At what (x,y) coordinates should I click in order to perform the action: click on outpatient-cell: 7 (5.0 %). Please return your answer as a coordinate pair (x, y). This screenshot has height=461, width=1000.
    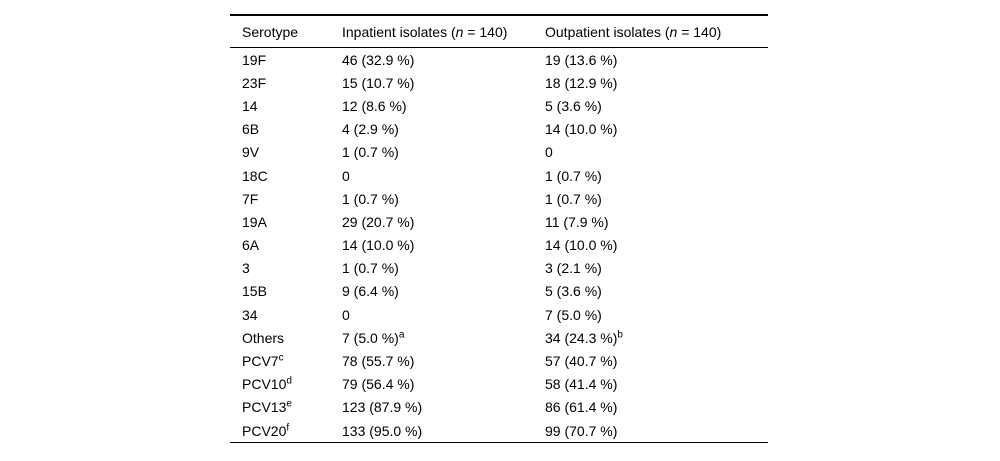
    Looking at the image, I should click on (573, 314).